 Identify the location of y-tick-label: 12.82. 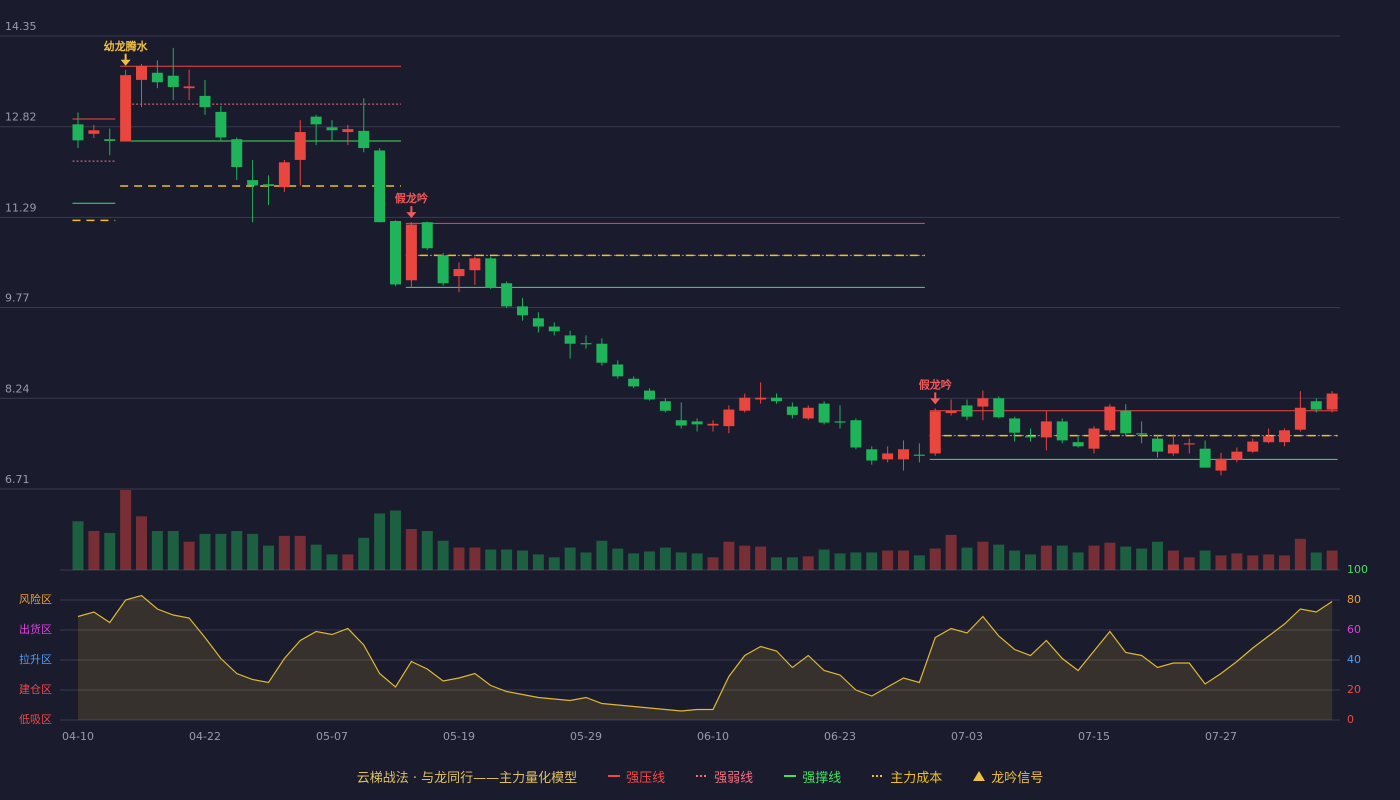
(21, 117).